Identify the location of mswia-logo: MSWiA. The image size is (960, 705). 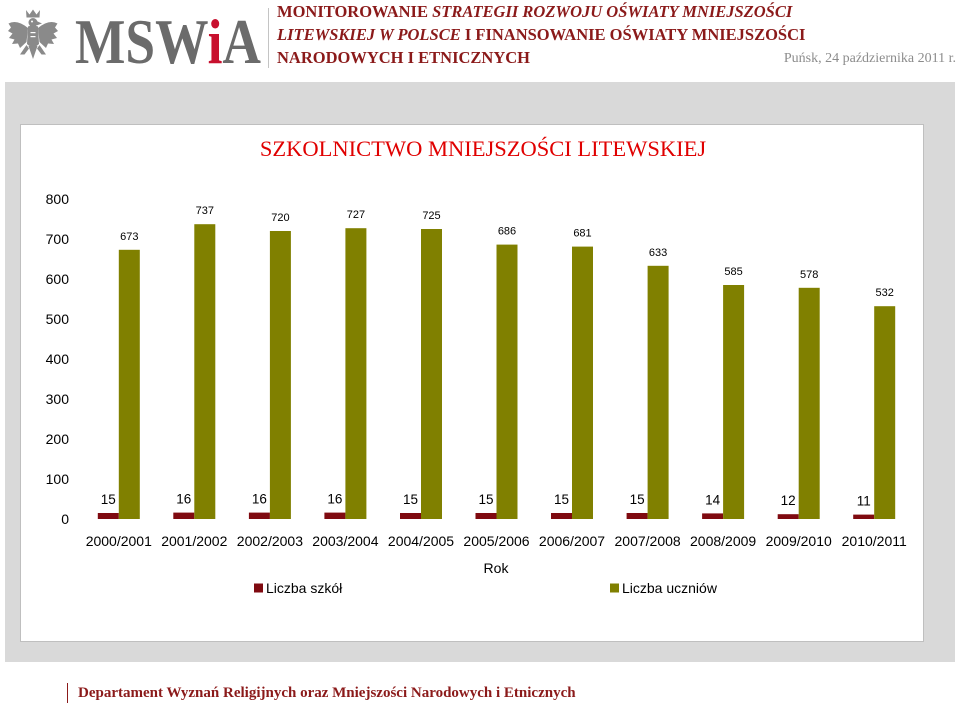
(168, 39).